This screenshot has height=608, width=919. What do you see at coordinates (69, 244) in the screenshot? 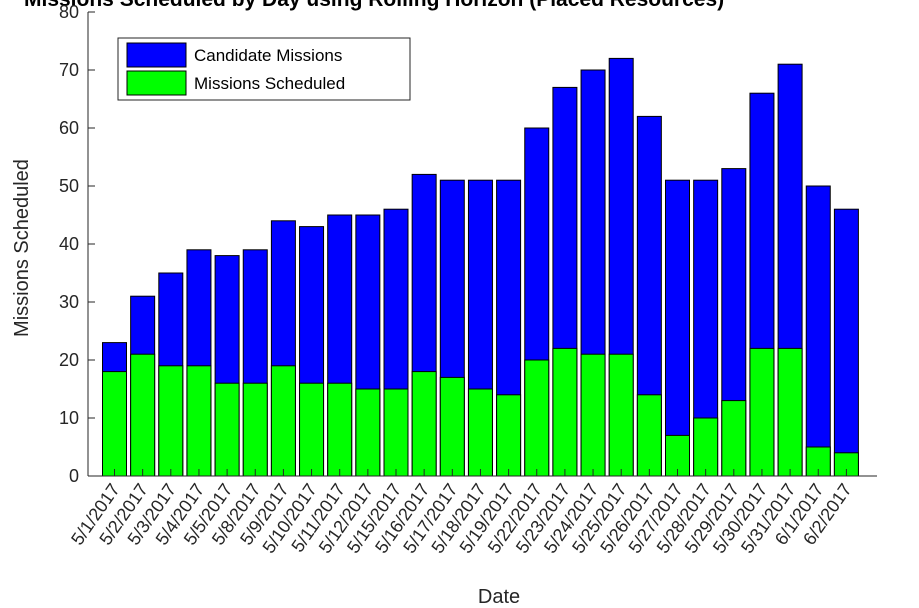
I see `y-tick-label-40: 40` at bounding box center [69, 244].